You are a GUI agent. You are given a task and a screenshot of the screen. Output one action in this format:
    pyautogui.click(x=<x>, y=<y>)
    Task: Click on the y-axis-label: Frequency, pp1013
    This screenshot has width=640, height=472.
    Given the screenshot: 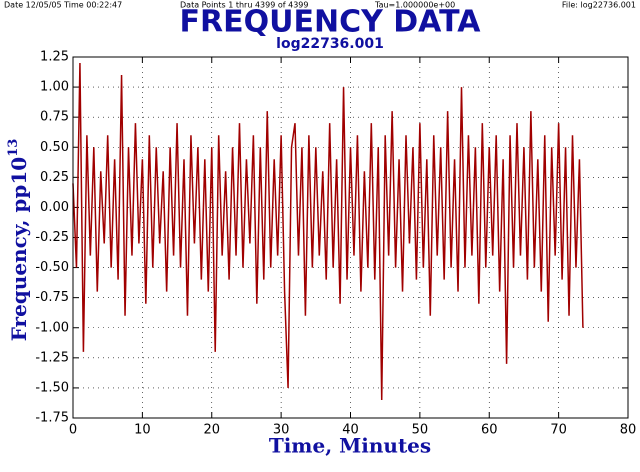 What is the action you would take?
    pyautogui.click(x=18, y=240)
    